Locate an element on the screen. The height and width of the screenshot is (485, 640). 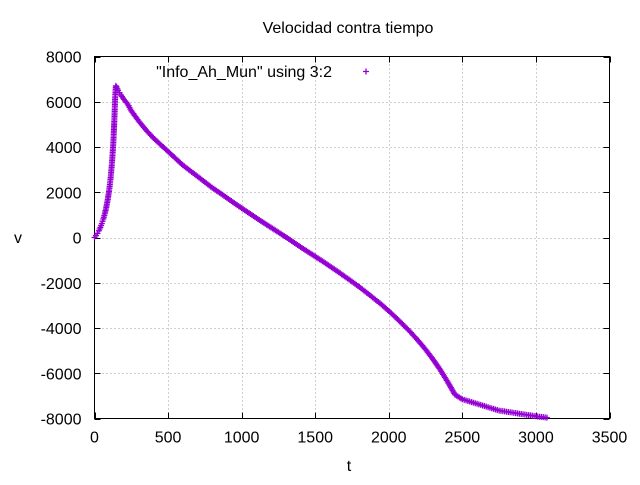
data-point is located at coordinates (546, 417).